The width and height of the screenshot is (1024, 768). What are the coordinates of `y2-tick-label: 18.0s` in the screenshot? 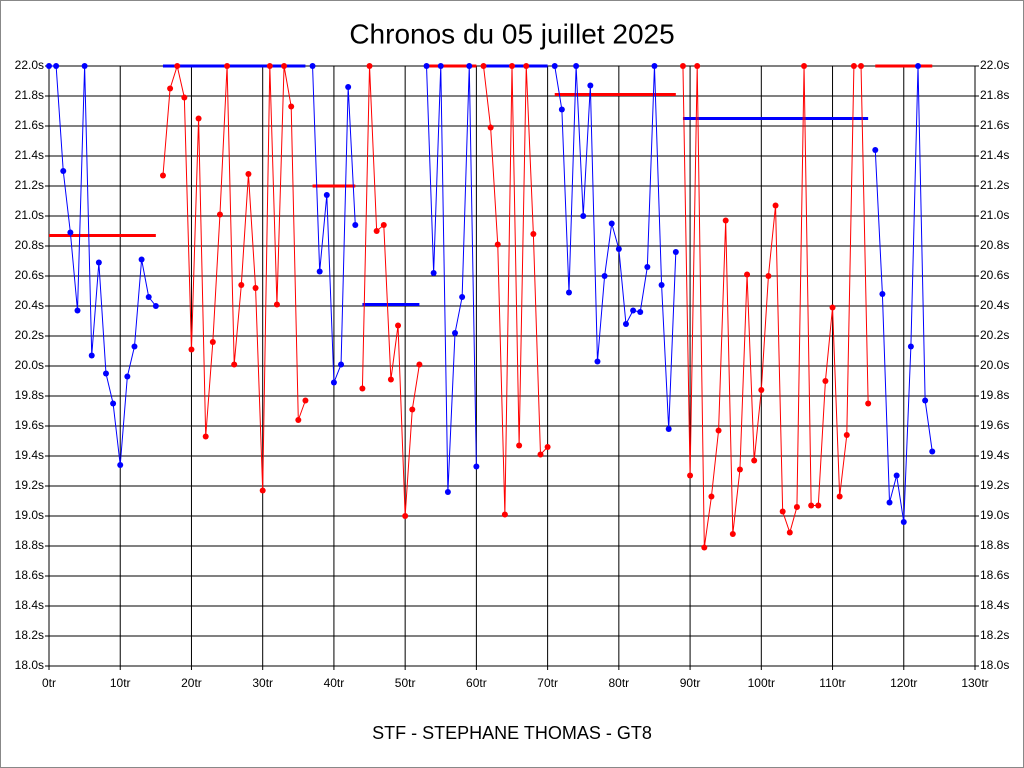 It's located at (994, 665).